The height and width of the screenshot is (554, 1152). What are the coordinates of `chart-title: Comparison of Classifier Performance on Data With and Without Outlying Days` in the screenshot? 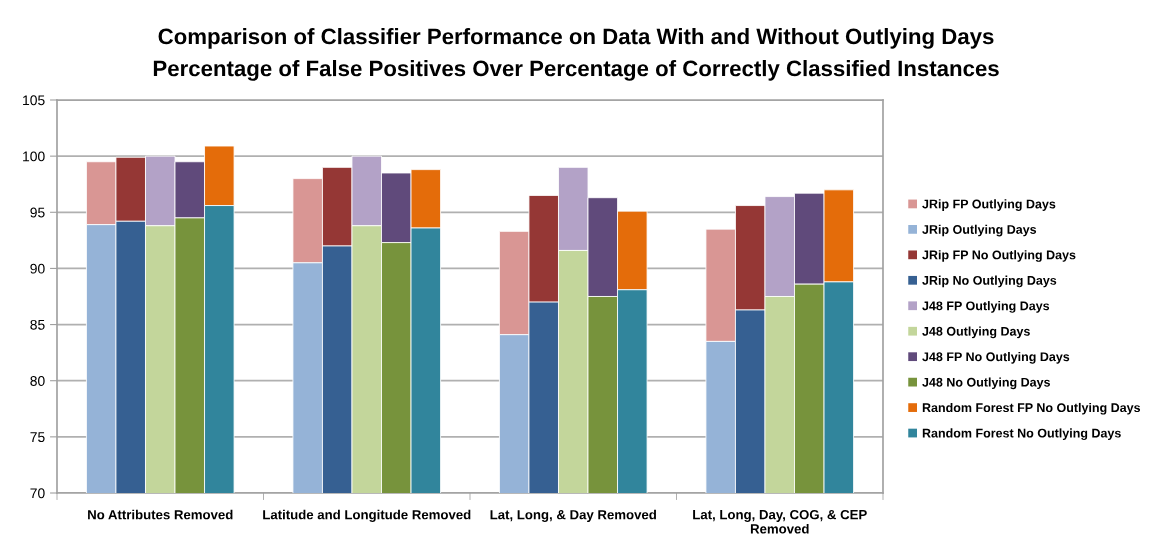 It's located at (576, 38).